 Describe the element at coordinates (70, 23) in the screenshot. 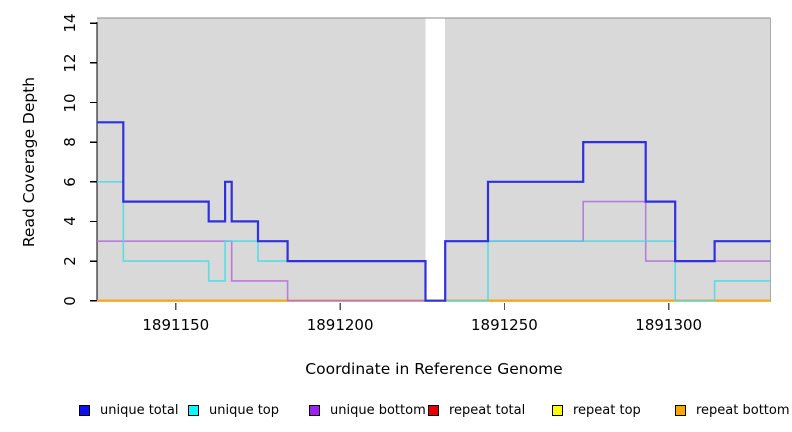

I see `y-tick-label: 14` at that location.